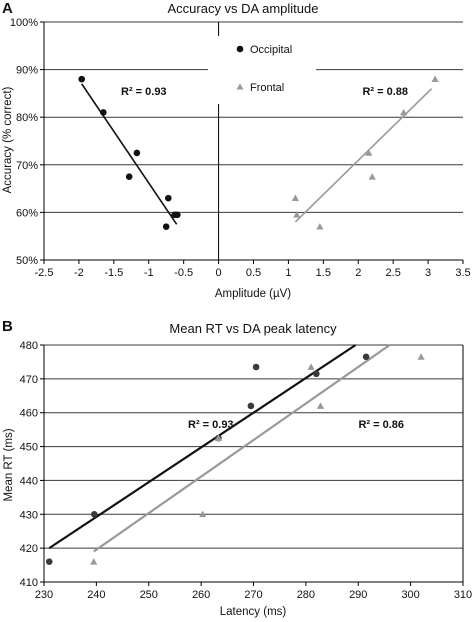  What do you see at coordinates (240, 86) in the screenshot?
I see `legend-frontal-marker` at bounding box center [240, 86].